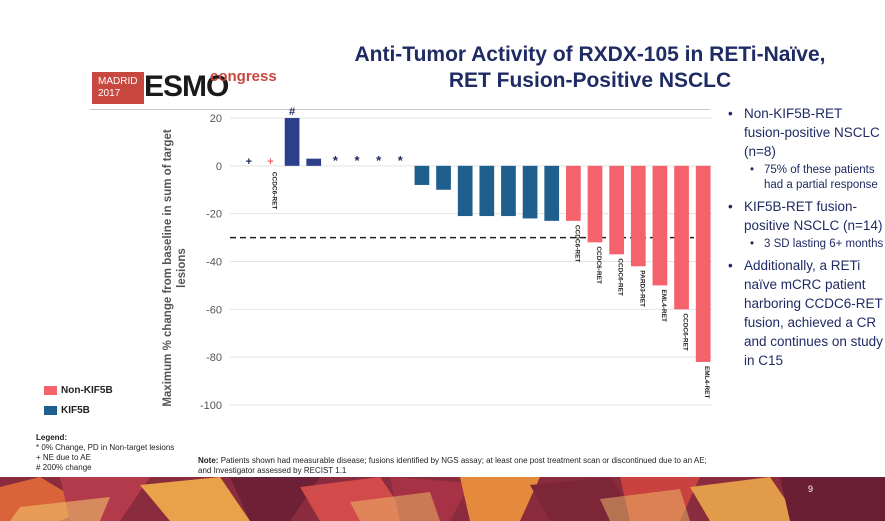 The width and height of the screenshot is (885, 521). I want to click on decorative-banner, so click(442, 499).